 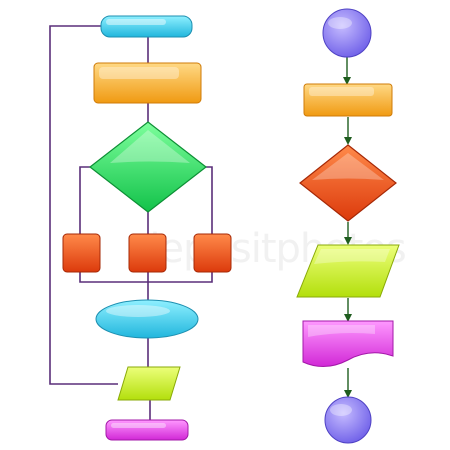 What do you see at coordinates (147, 319) in the screenshot?
I see `terminal-ellipse-shape` at bounding box center [147, 319].